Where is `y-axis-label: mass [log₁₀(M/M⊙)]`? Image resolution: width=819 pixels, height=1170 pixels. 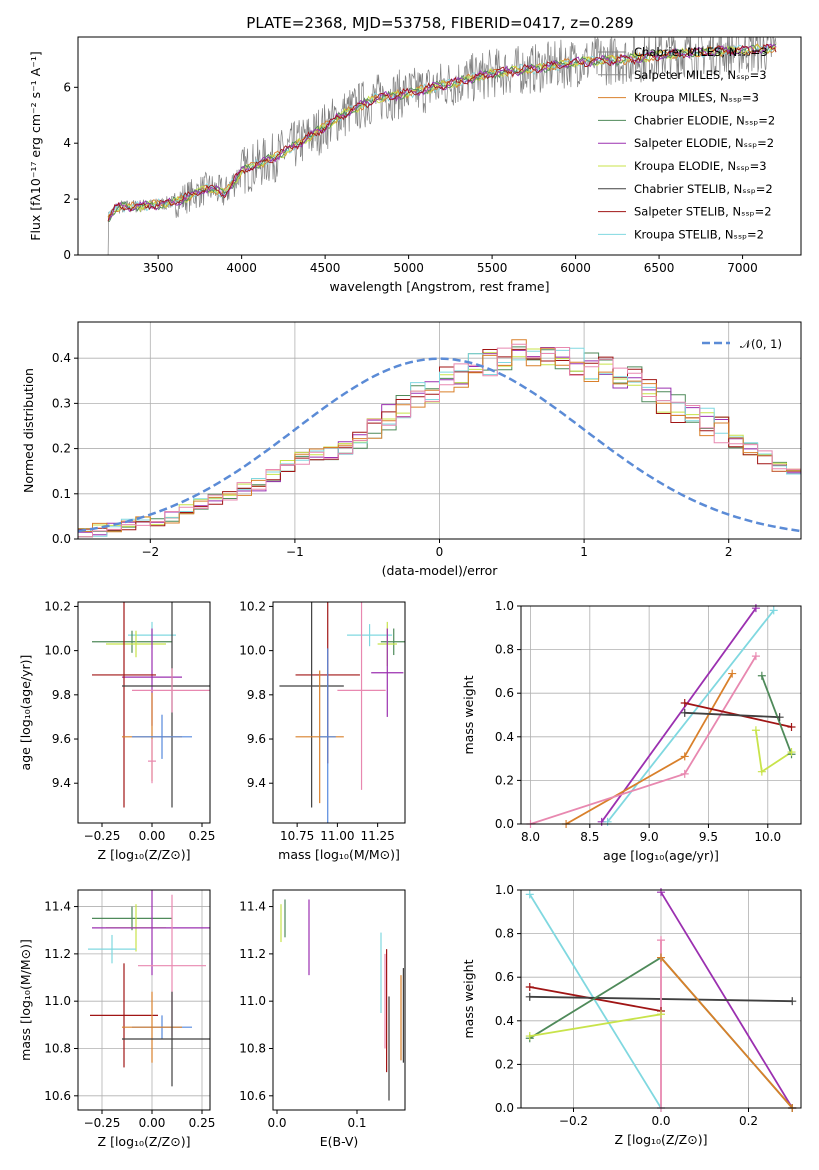
y-axis-label: mass [log₁₀(M/M⊙)] is located at coordinates (25, 1000).